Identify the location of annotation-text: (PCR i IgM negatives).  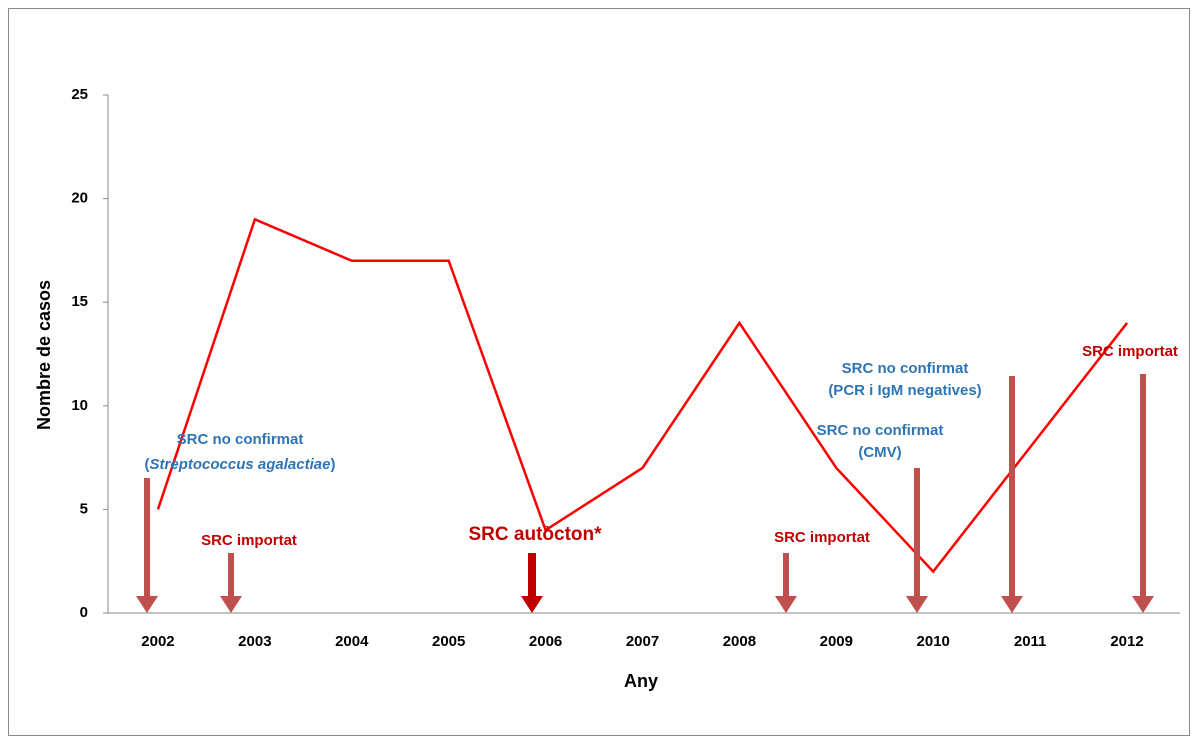
(904, 390).